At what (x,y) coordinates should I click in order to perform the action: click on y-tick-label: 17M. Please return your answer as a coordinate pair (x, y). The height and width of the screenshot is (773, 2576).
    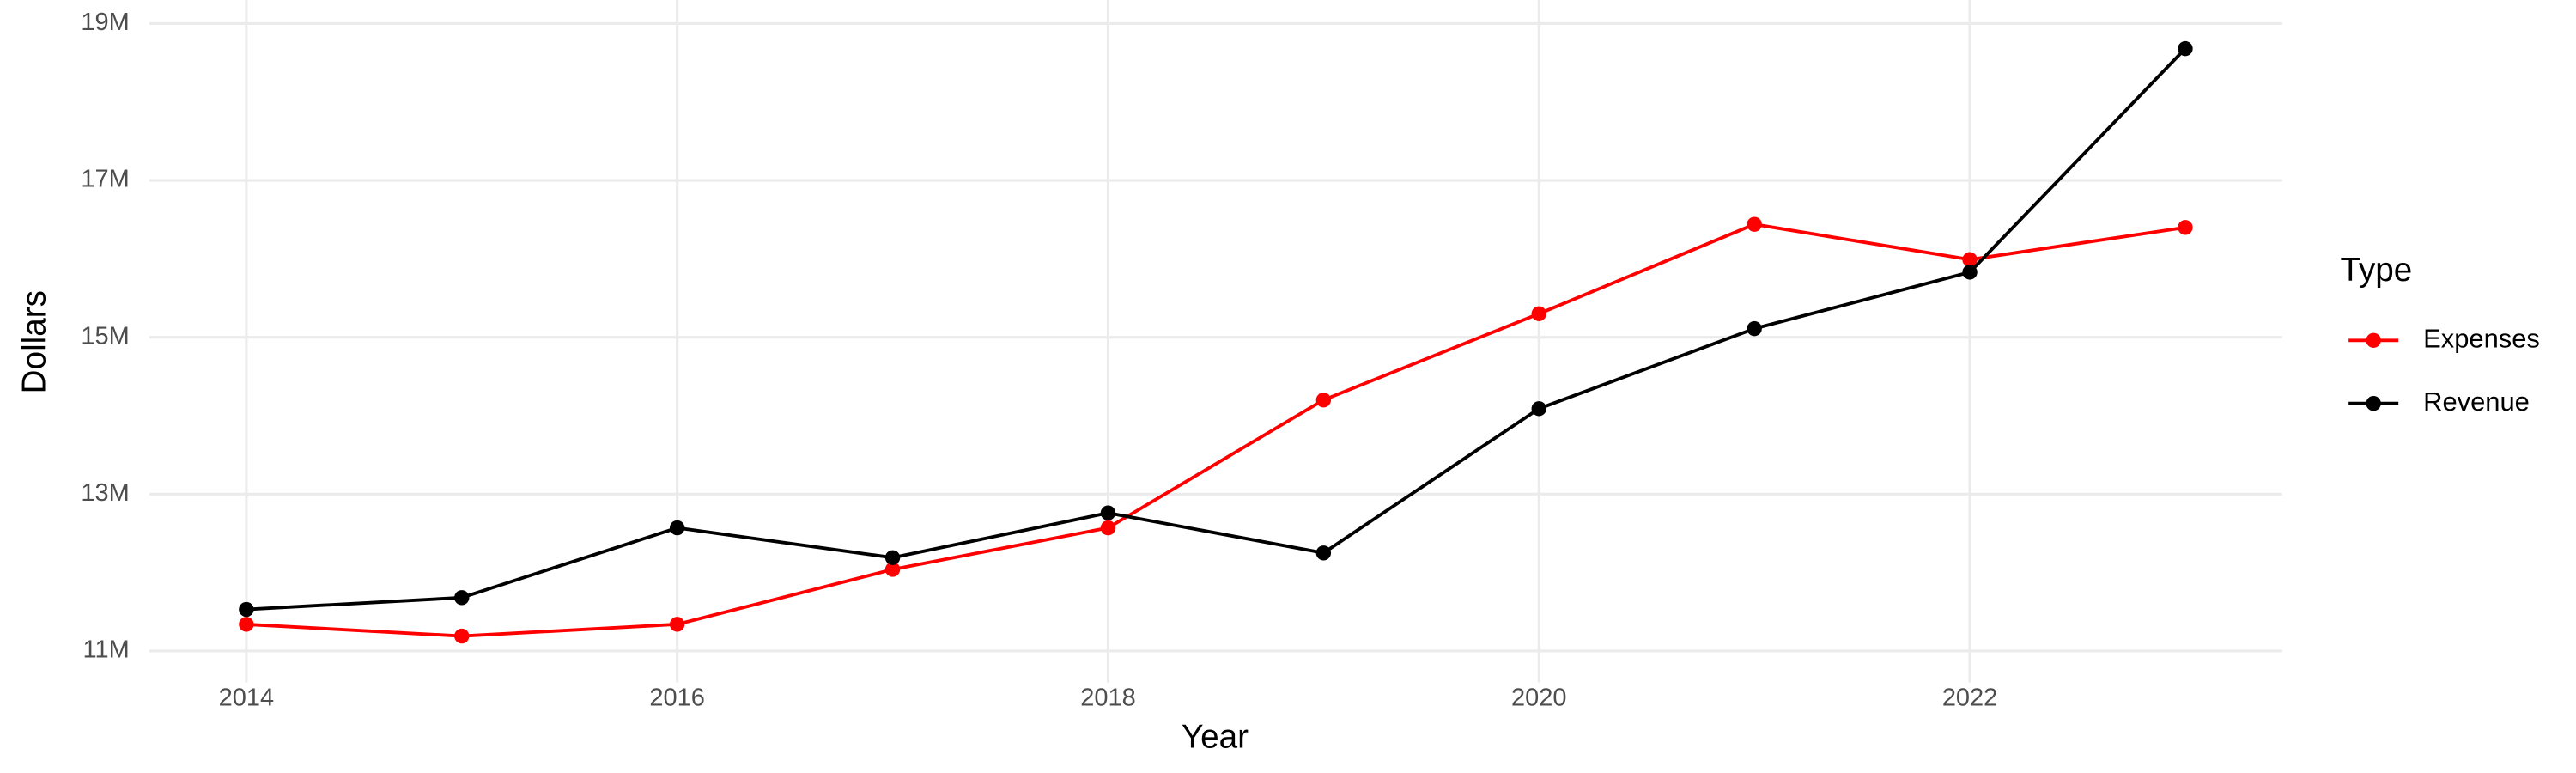
    Looking at the image, I should click on (105, 179).